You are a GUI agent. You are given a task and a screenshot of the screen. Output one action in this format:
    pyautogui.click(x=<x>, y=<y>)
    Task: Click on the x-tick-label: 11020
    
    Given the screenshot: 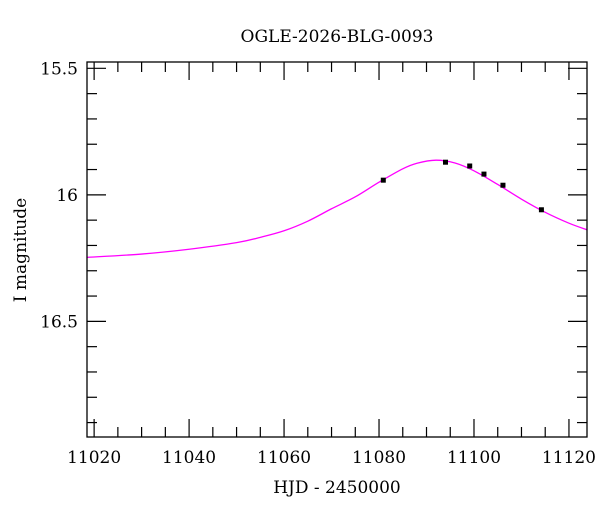 What is the action you would take?
    pyautogui.click(x=94, y=458)
    